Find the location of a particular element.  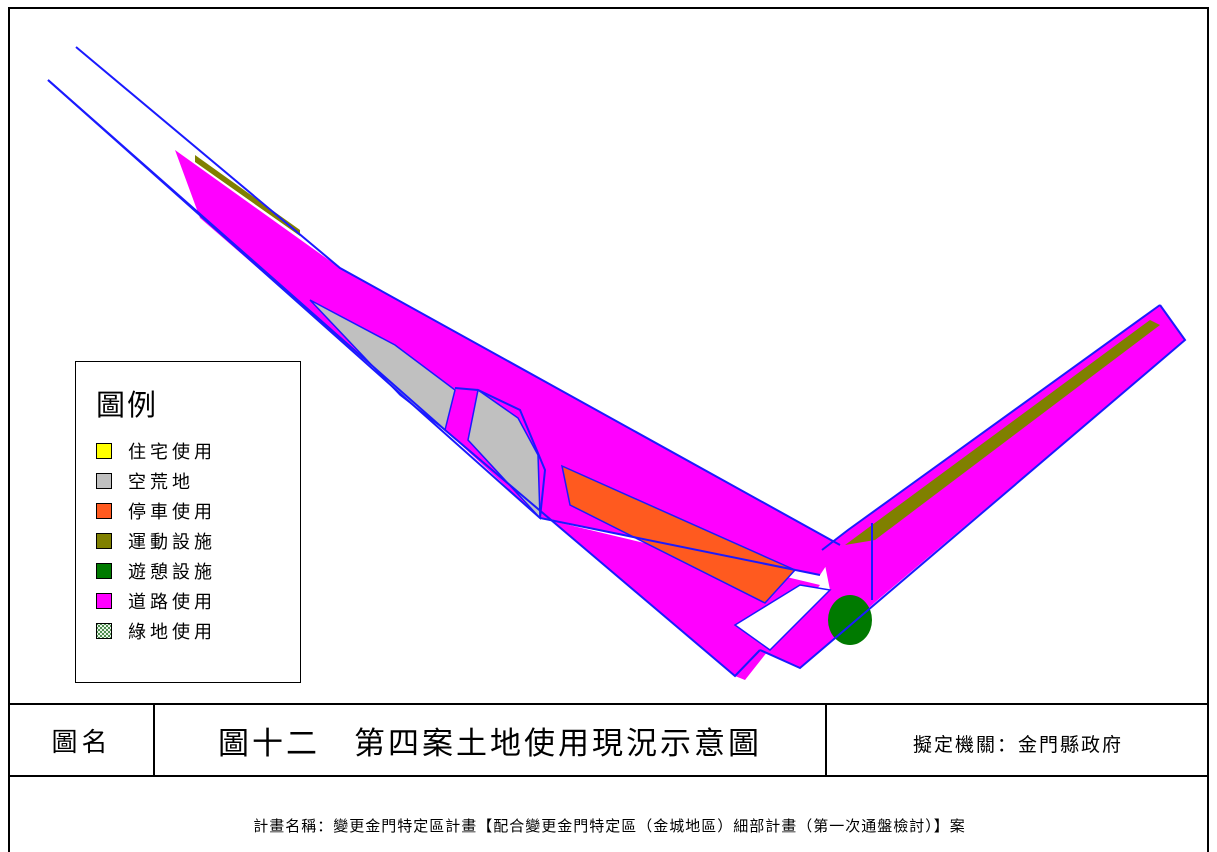

dotted-green-swatch-icon is located at coordinates (104, 631).